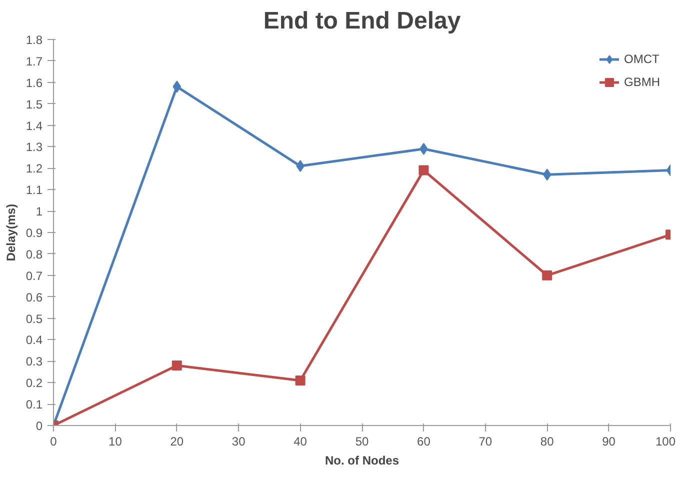 This screenshot has height=479, width=683. Describe the element at coordinates (34, 361) in the screenshot. I see `y-tick-label: 0.3` at that location.